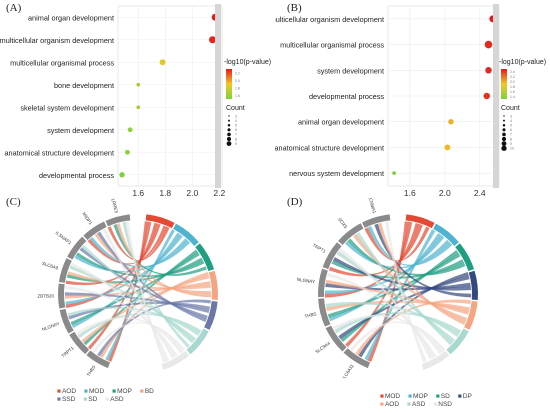  Describe the element at coordinates (391, 404) in the screenshot. I see `chord-d-legend-item-aod: ■AOD` at that location.